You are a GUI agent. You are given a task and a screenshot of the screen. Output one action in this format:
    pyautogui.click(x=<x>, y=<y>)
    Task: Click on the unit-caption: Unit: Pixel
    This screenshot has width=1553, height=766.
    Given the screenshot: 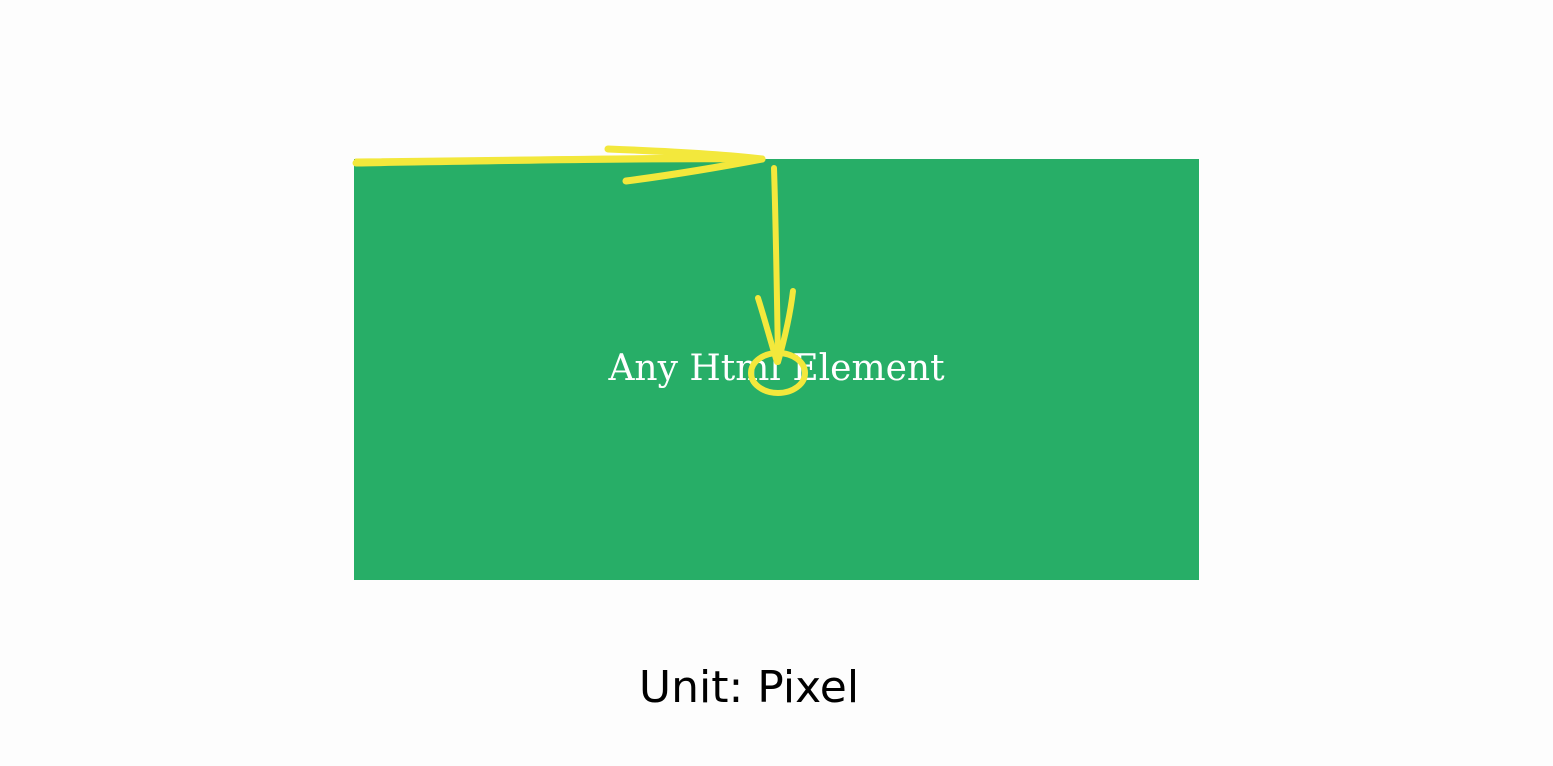 What is the action you would take?
    pyautogui.click(x=749, y=687)
    